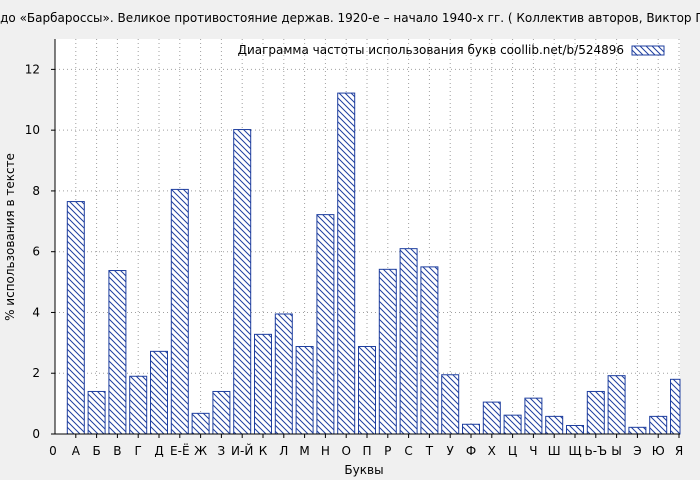 This screenshot has width=700, height=480. What do you see at coordinates (304, 451) in the screenshot?
I see `x-tick-label: М` at bounding box center [304, 451].